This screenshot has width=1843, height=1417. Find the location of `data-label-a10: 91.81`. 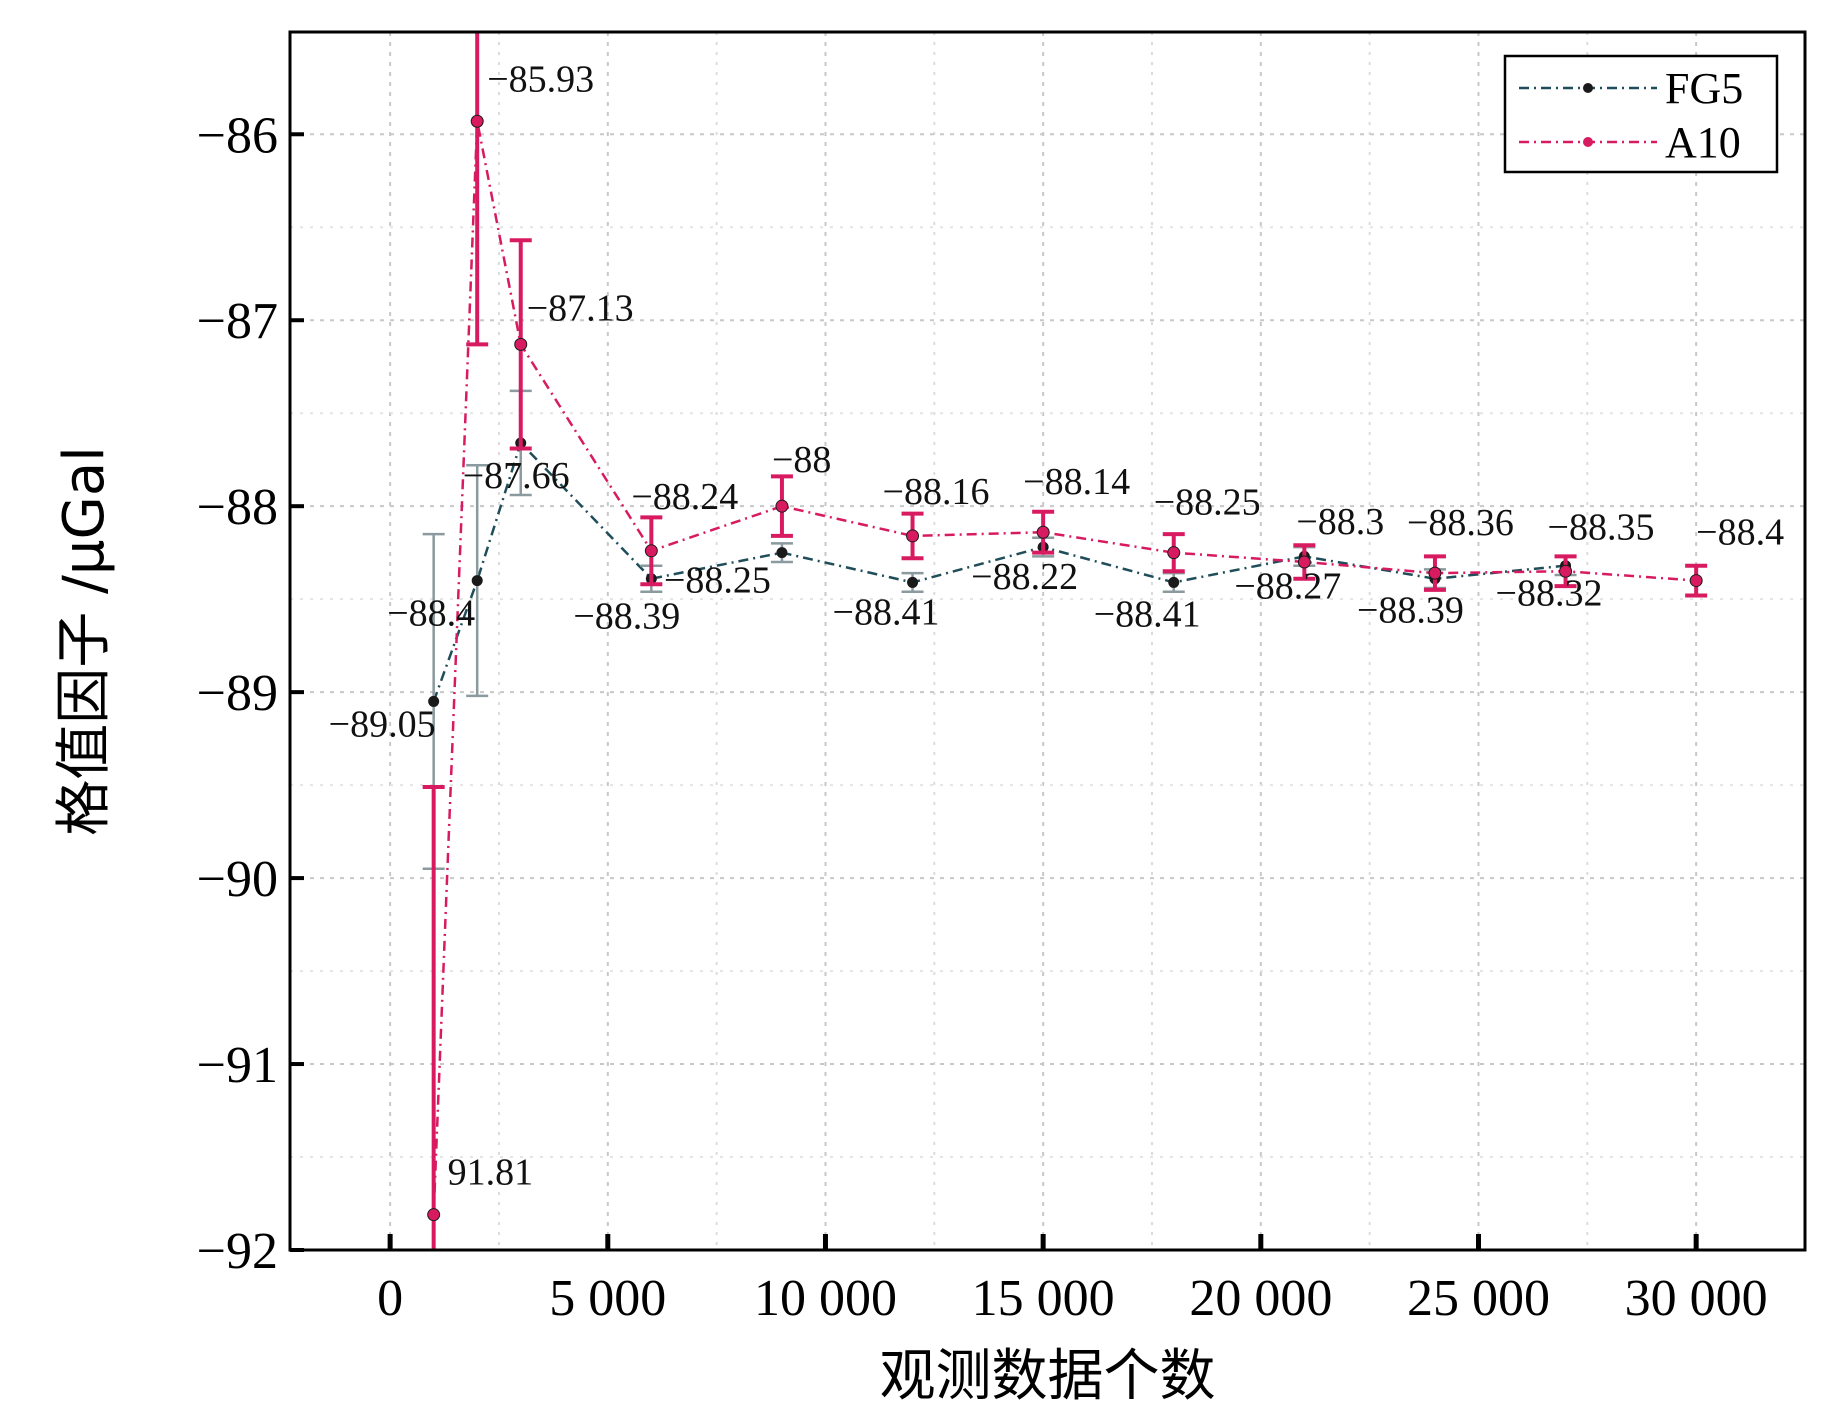

data-label-a10: 91.81 is located at coordinates (491, 1173).